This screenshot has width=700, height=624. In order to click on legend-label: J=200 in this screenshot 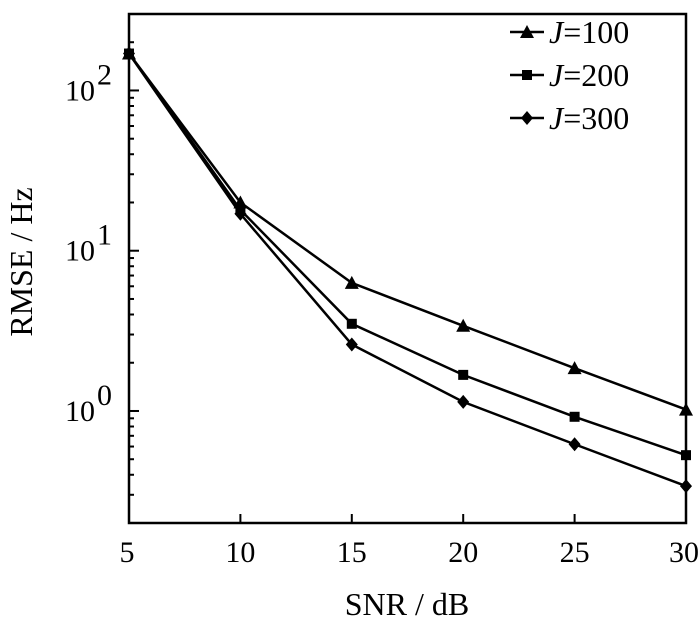, I will do `click(589, 75)`.